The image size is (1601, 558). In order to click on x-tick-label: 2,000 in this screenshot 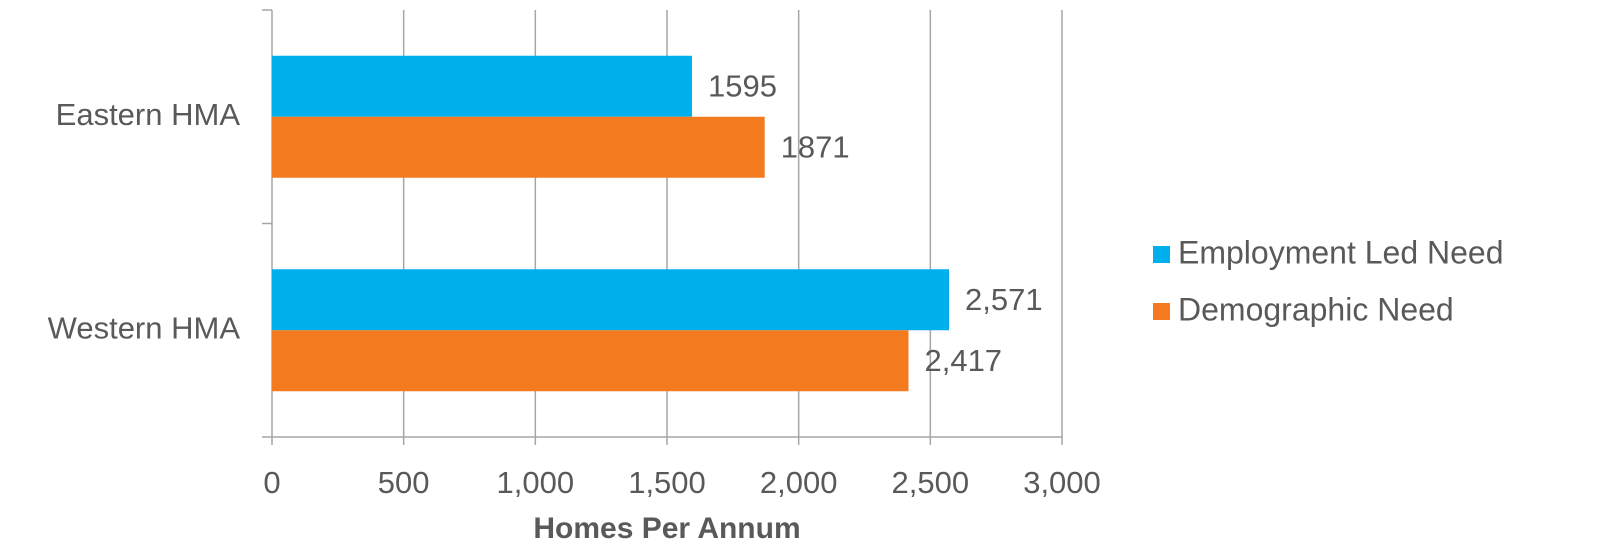, I will do `click(799, 482)`.